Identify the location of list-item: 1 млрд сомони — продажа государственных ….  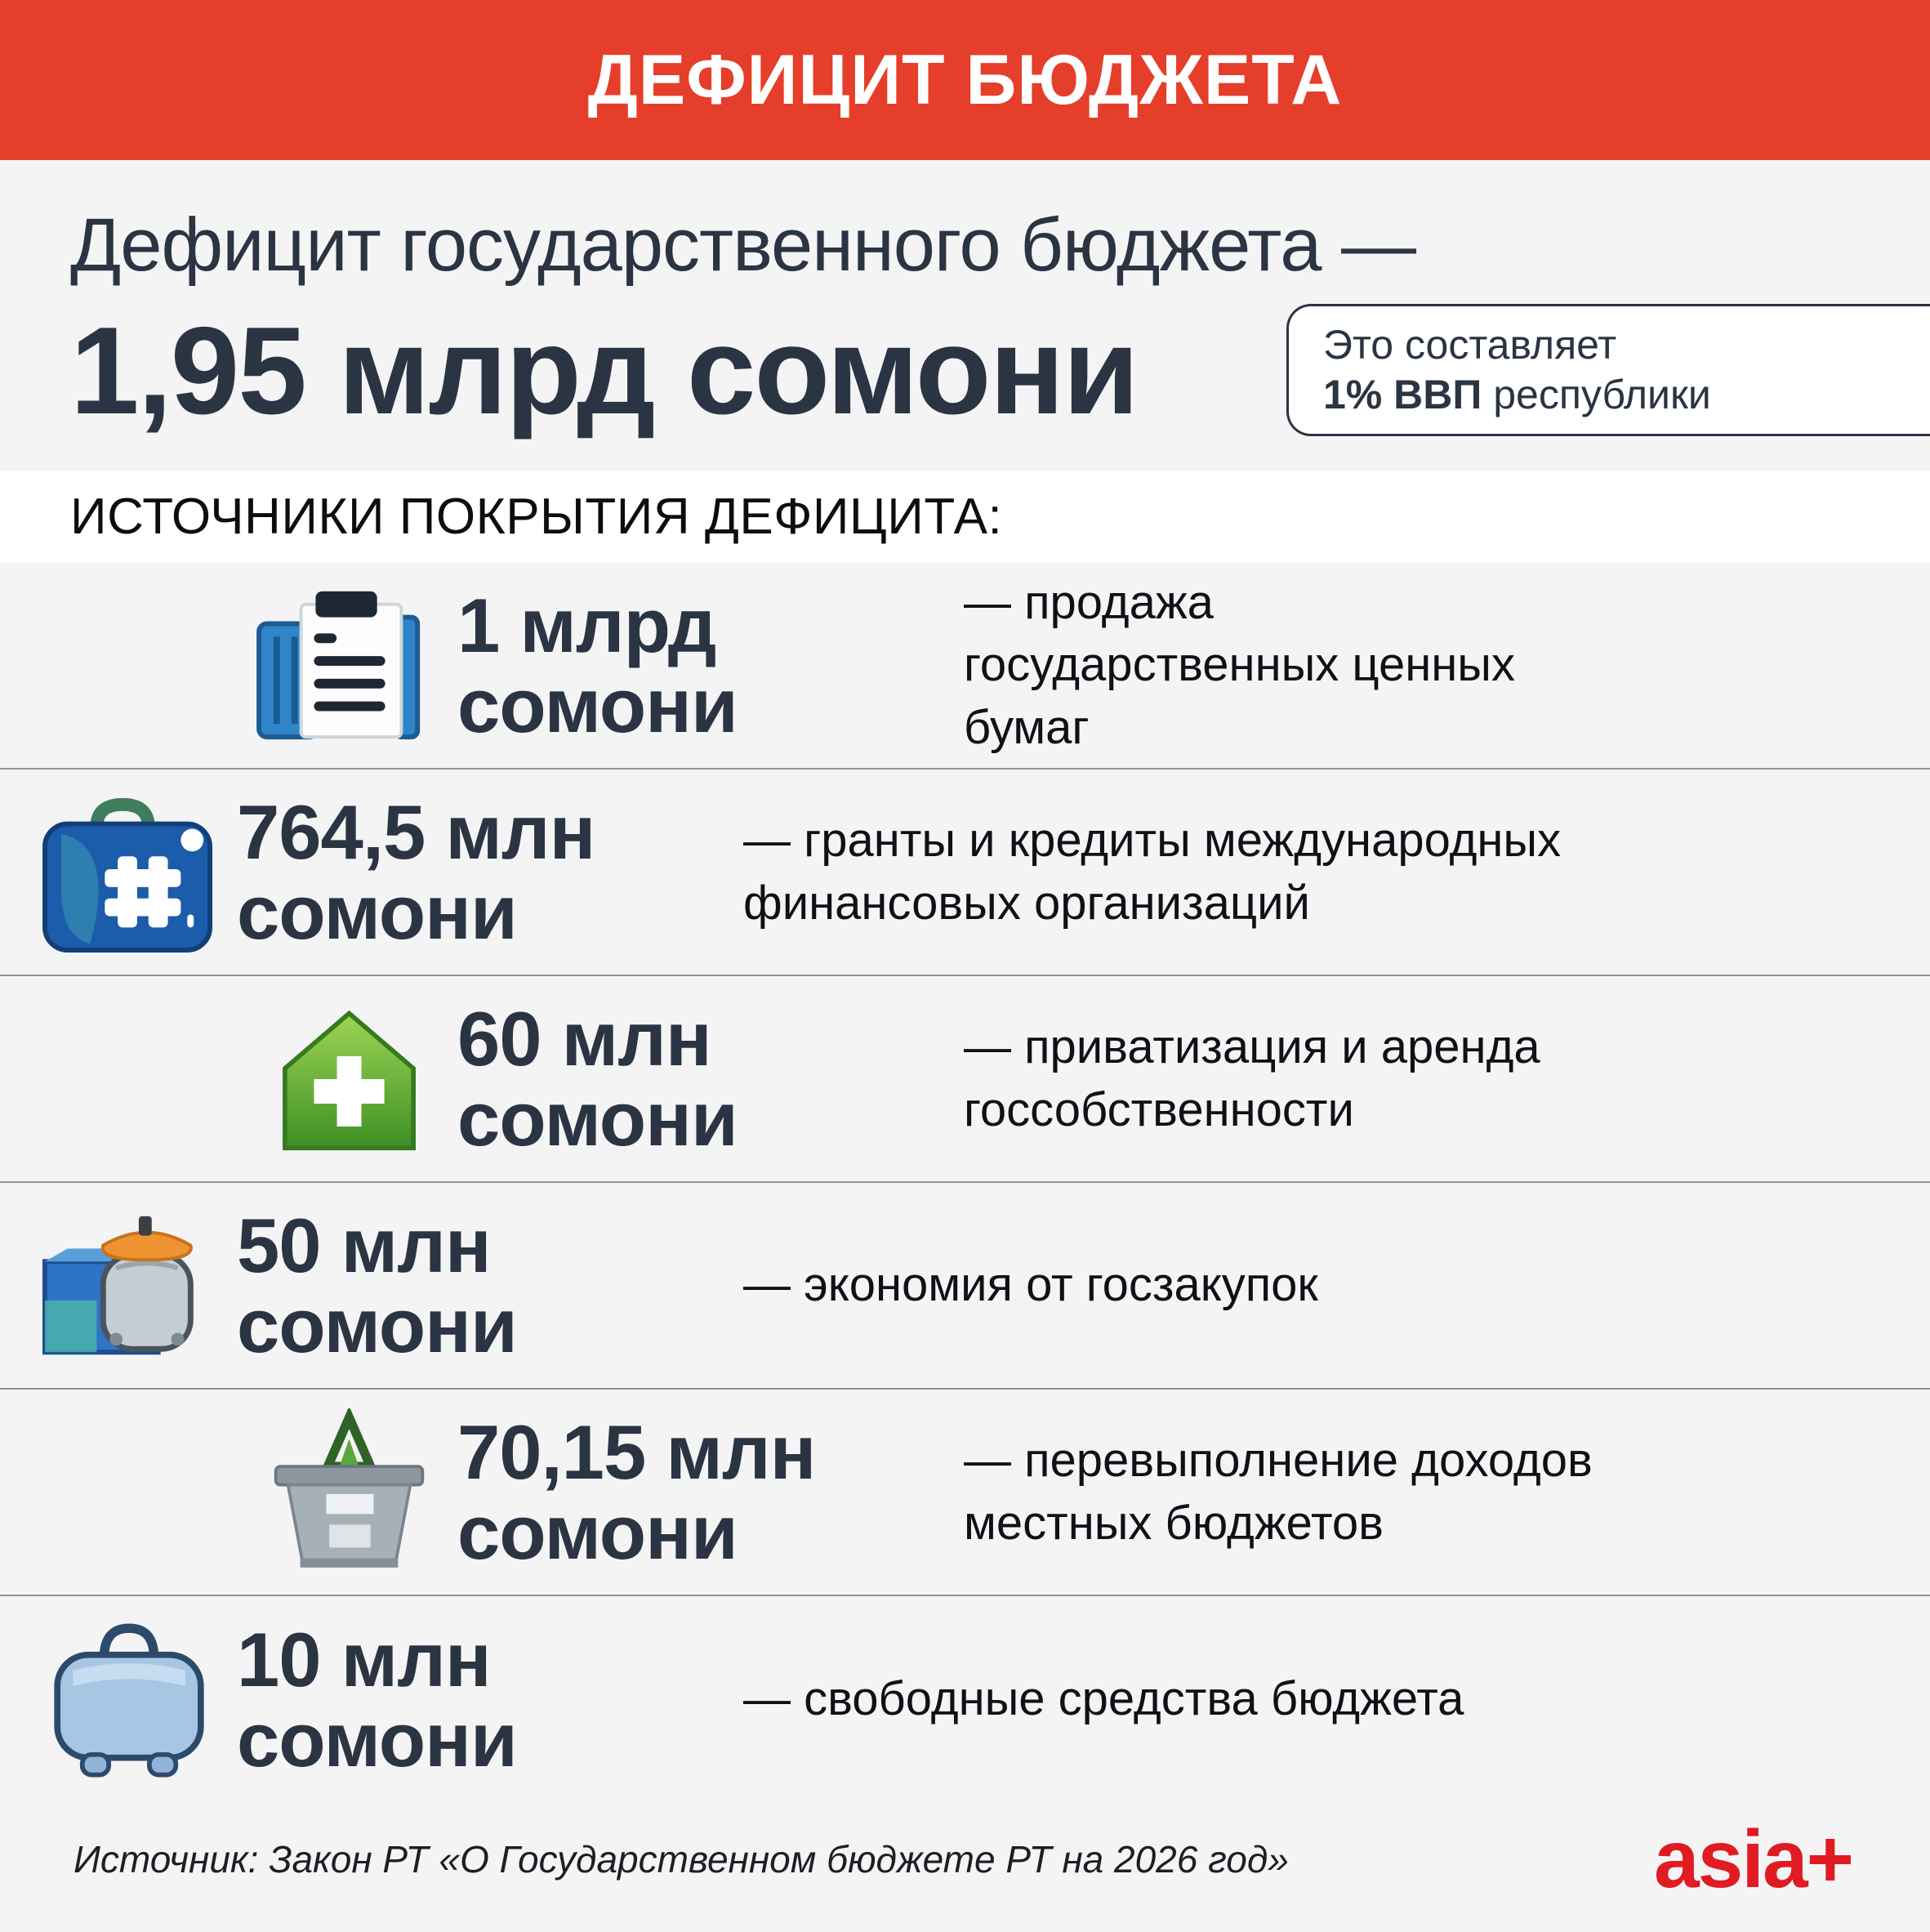
(965, 667).